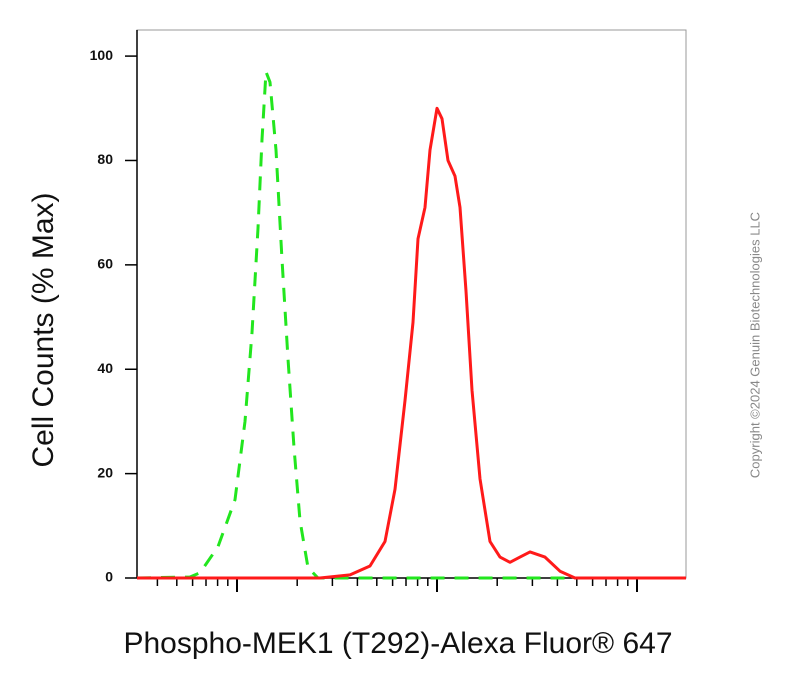 Image resolution: width=794 pixels, height=690 pixels. Describe the element at coordinates (105, 159) in the screenshot. I see `y-tick-label: 80` at that location.